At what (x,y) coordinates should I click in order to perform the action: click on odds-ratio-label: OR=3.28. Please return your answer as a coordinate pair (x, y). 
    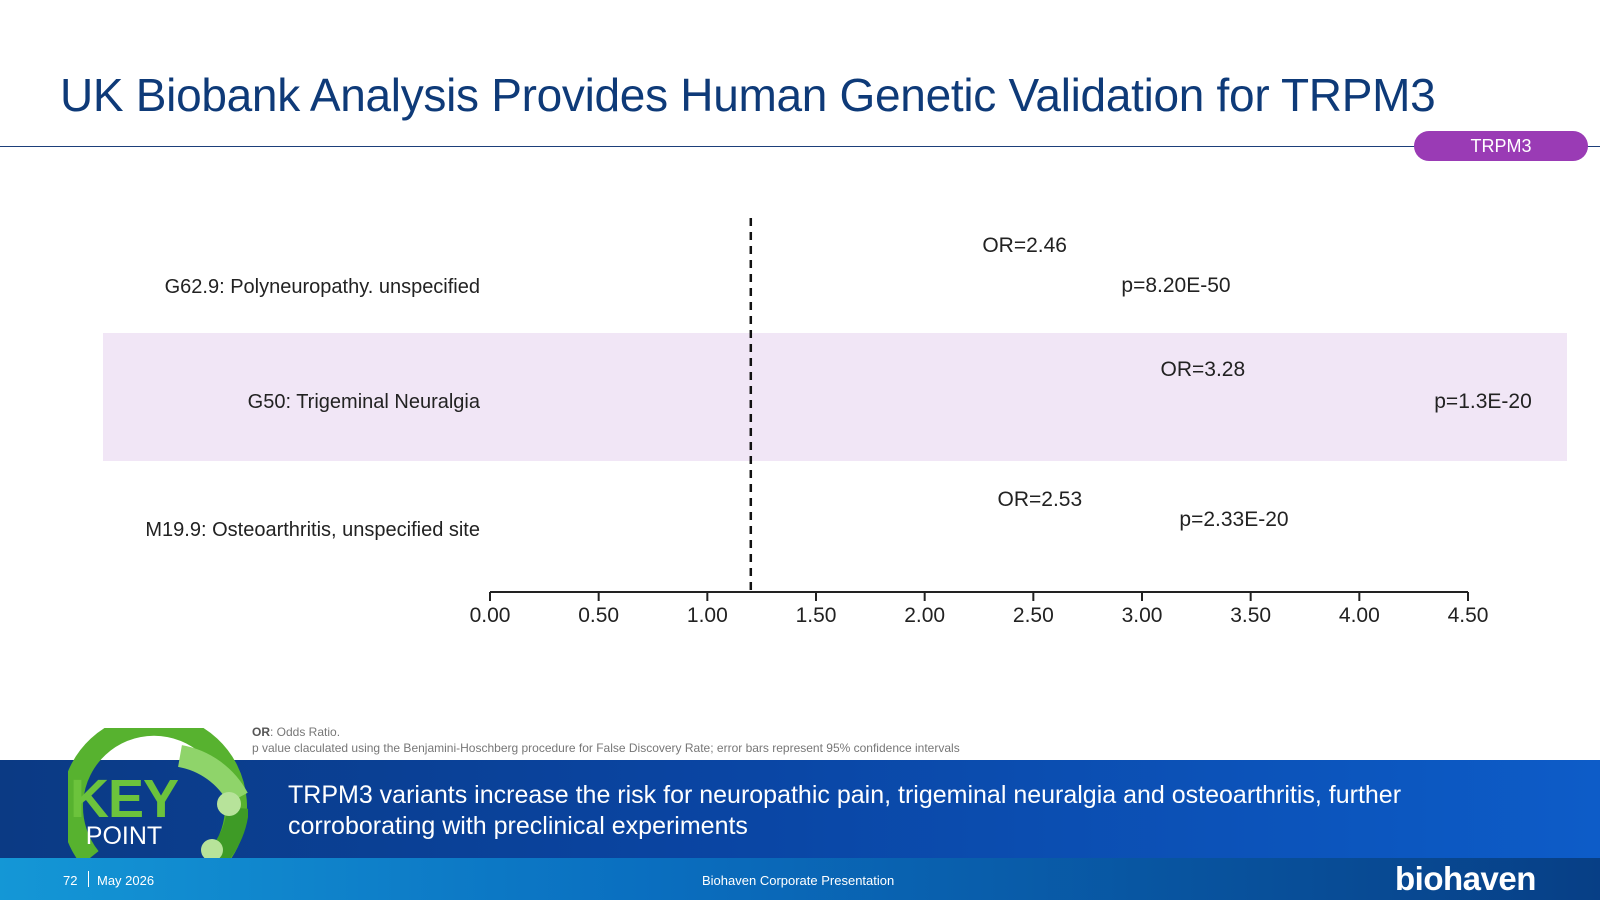
    Looking at the image, I should click on (1203, 369).